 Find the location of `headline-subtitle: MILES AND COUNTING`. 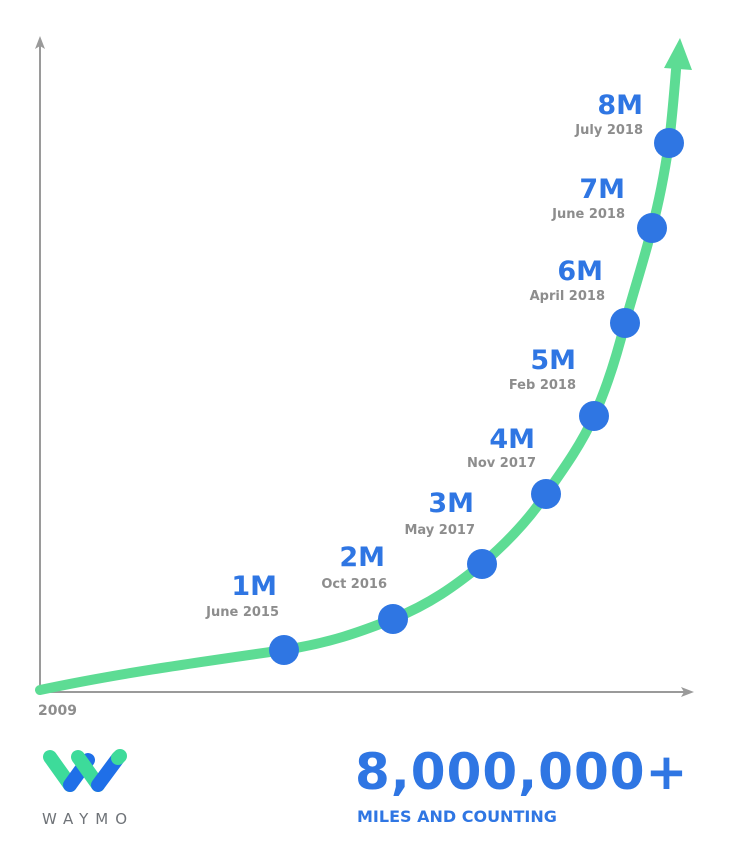

headline-subtitle: MILES AND COUNTING is located at coordinates (457, 816).